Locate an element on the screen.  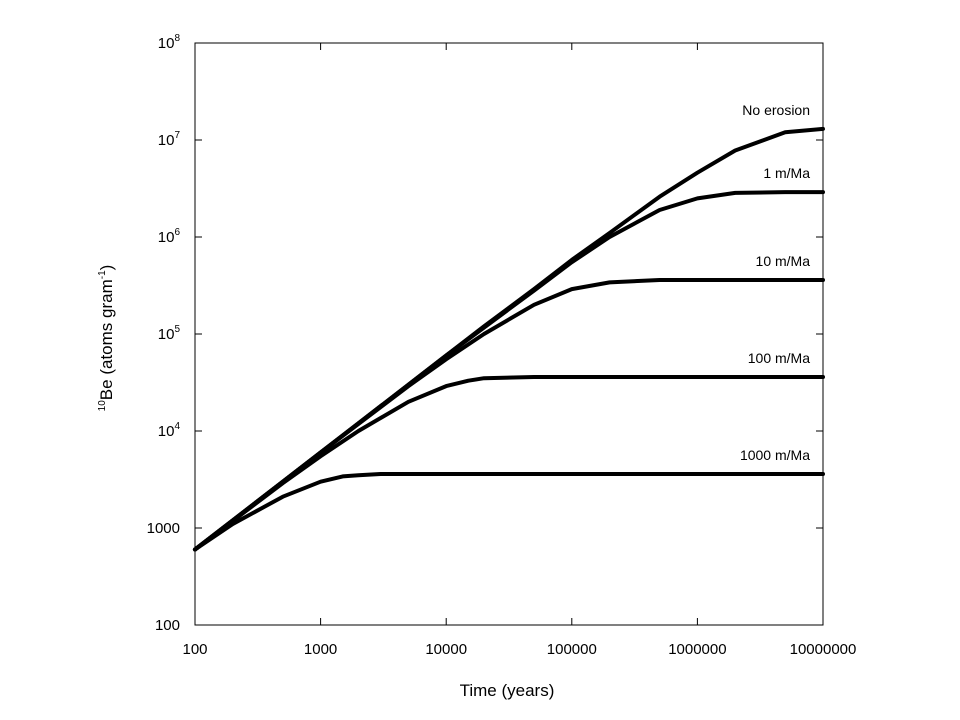
y-tick-label: 10⁴ is located at coordinates (169, 430).